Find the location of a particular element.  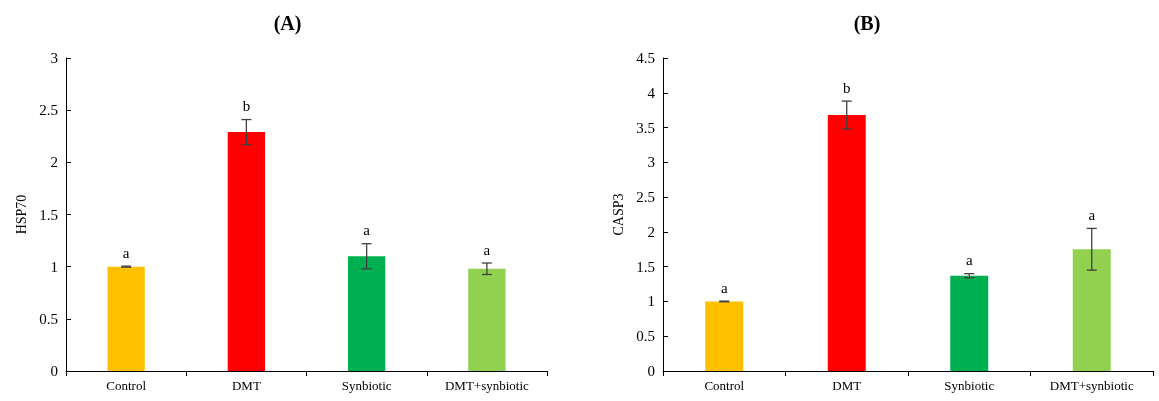

y-axis-title: CASP3 is located at coordinates (618, 214).